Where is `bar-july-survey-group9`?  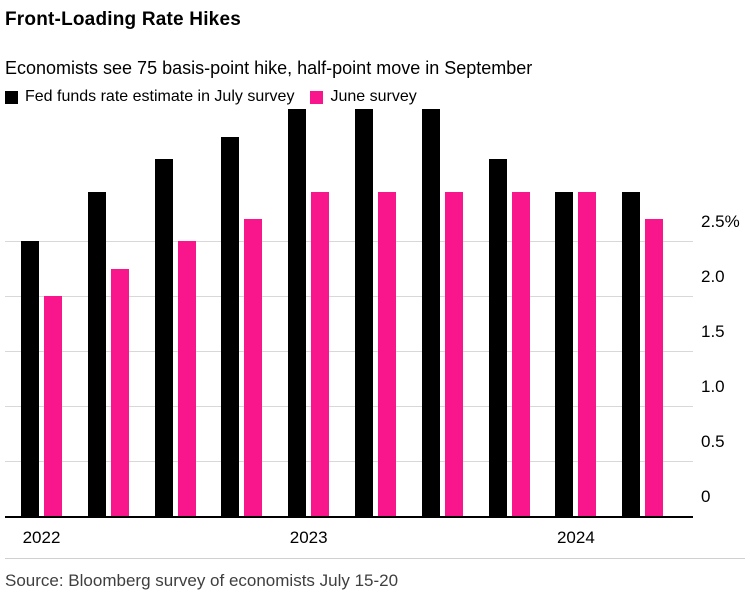 bar-july-survey-group9 is located at coordinates (564, 353).